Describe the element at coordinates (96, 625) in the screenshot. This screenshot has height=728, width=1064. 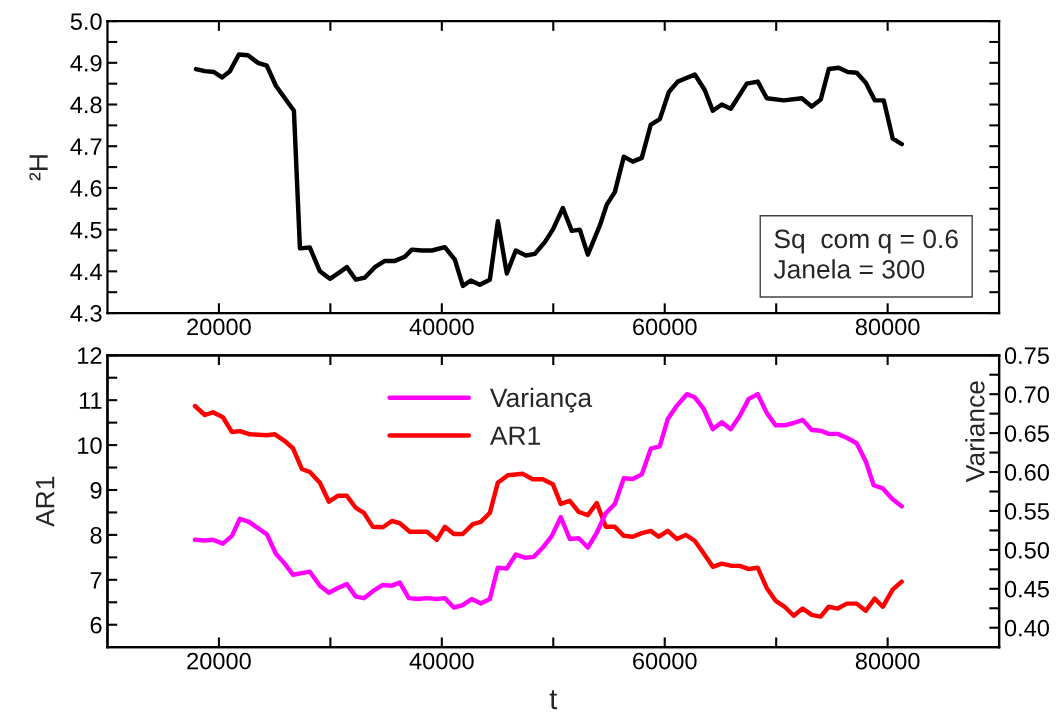
I see `y-tick-label: 6` at that location.